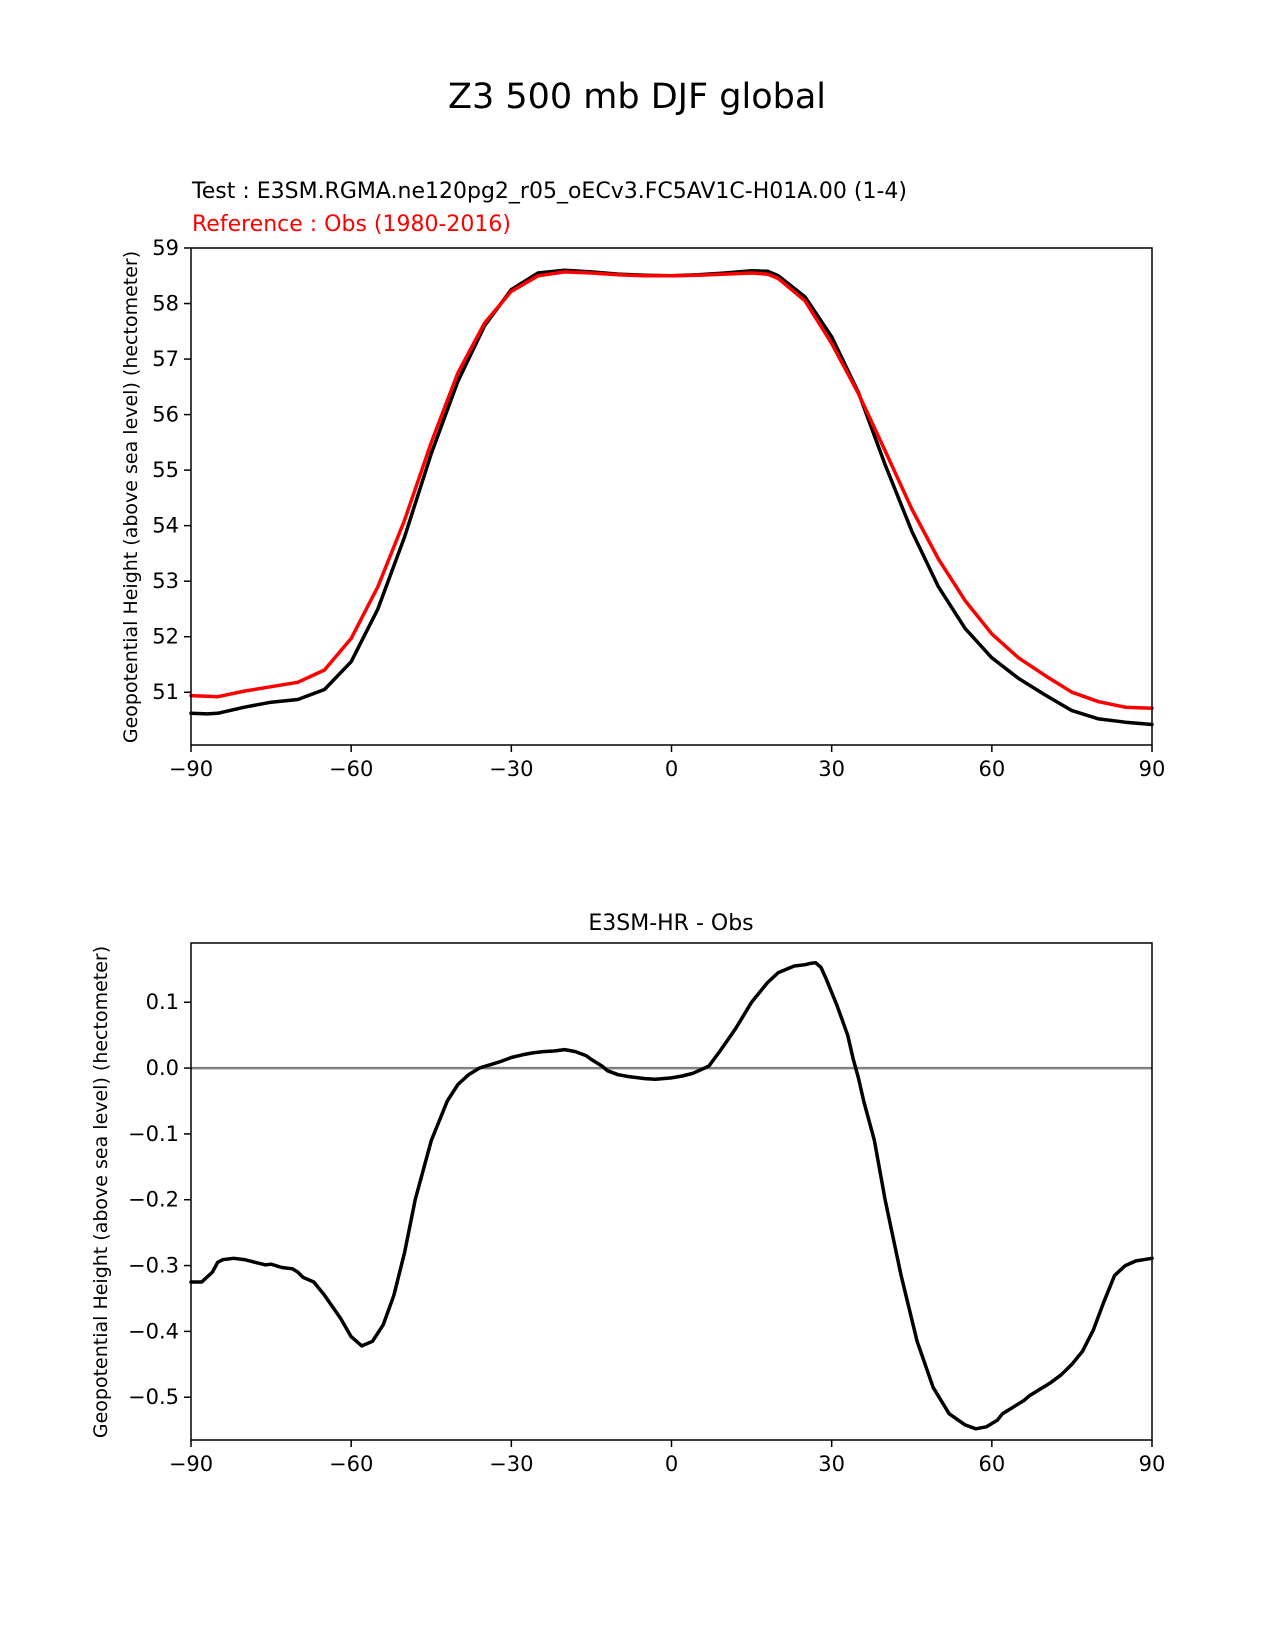 The width and height of the screenshot is (1275, 1650). I want to click on y-tick-label: −0.1, so click(153, 1134).